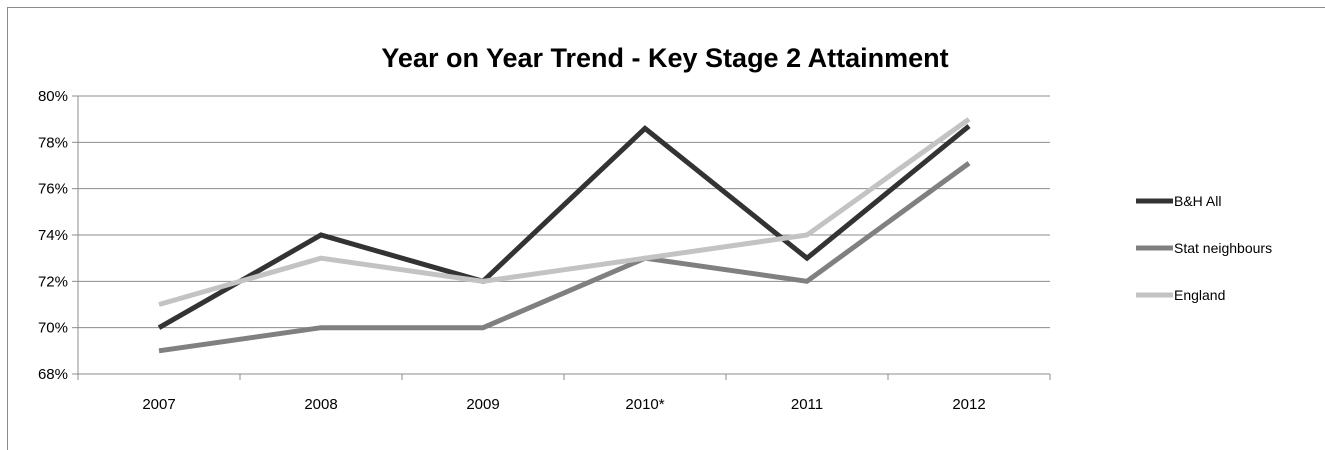 This screenshot has height=450, width=1325. Describe the element at coordinates (968, 404) in the screenshot. I see `x-tick-label: 2012` at that location.